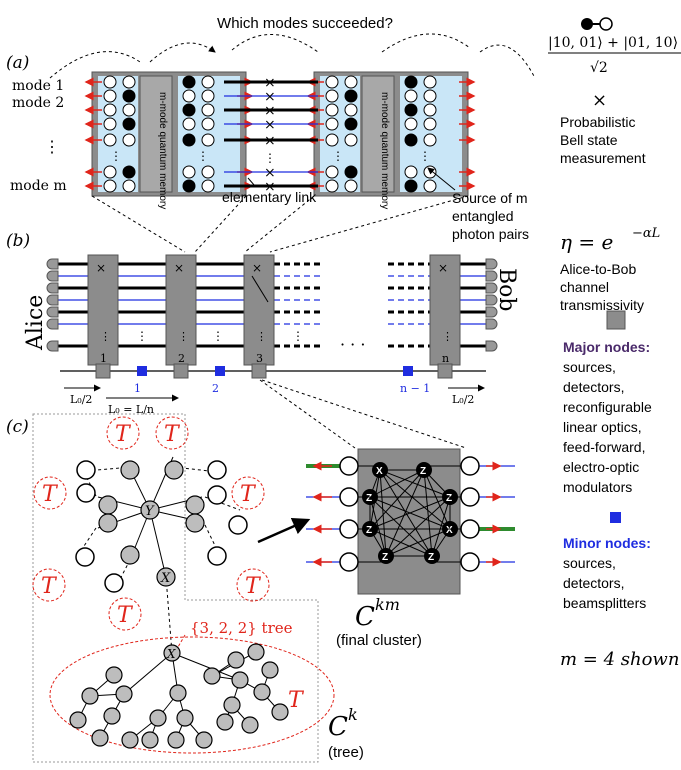 Image resolution: width=681 pixels, height=770 pixels. What do you see at coordinates (593, 583) in the screenshot?
I see `legend-minor-item: detectors,` at bounding box center [593, 583].